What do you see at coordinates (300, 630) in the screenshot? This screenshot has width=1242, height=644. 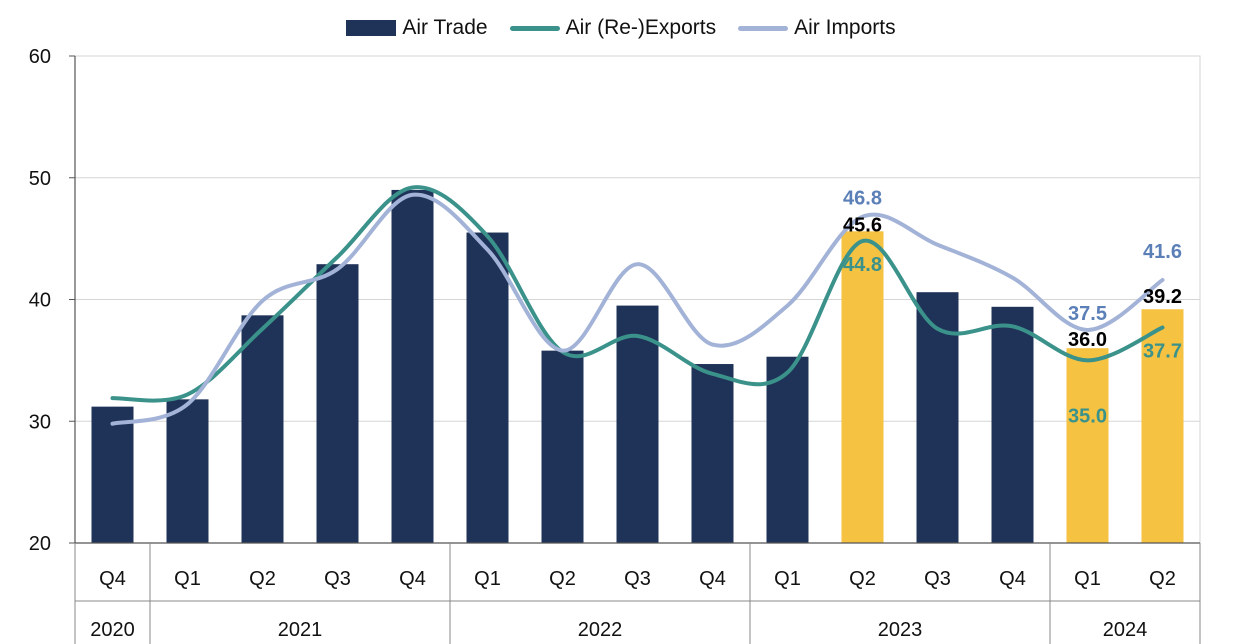 I see `year-label: 2021` at bounding box center [300, 630].